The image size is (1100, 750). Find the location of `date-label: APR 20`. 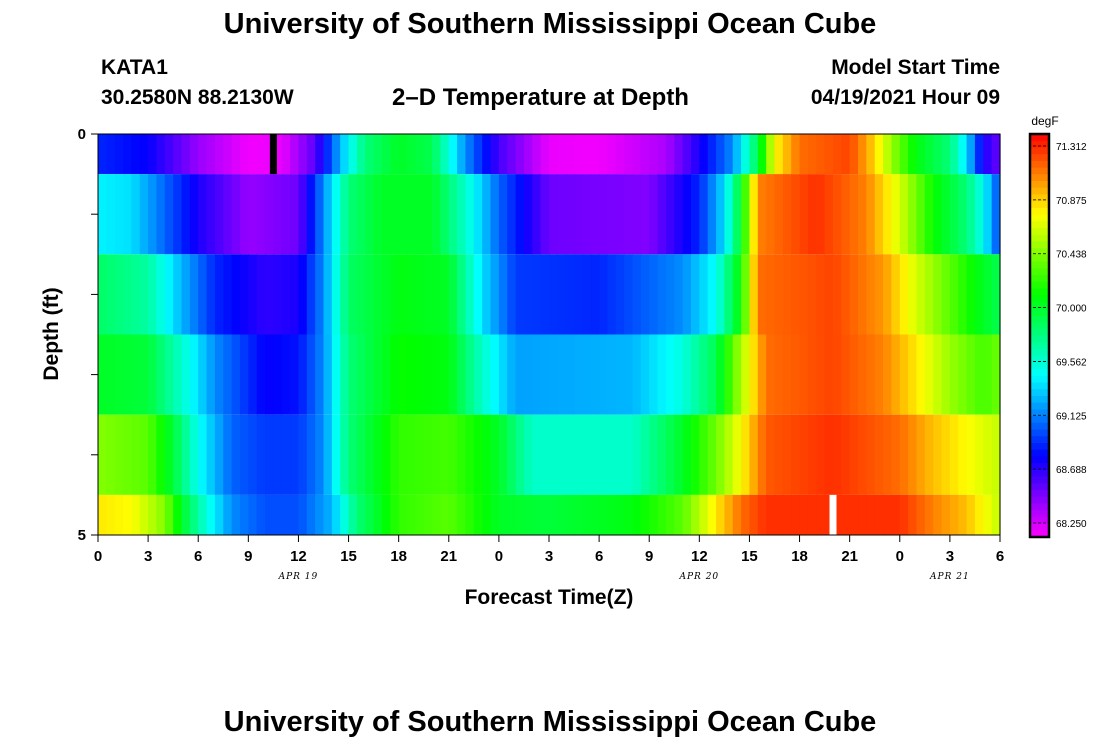

date-label: APR 20 is located at coordinates (699, 577).